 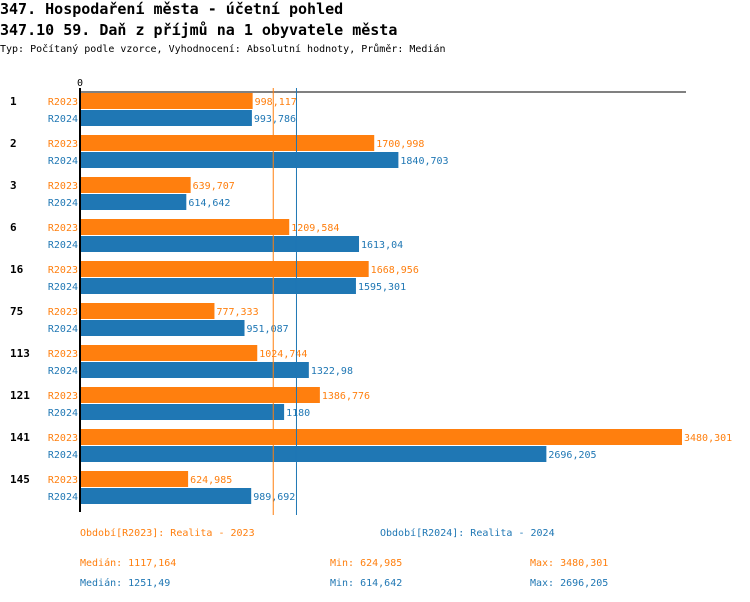 What do you see at coordinates (467, 533) in the screenshot?
I see `legend-r2024: Období[R2024]: Realita - 2024` at bounding box center [467, 533].